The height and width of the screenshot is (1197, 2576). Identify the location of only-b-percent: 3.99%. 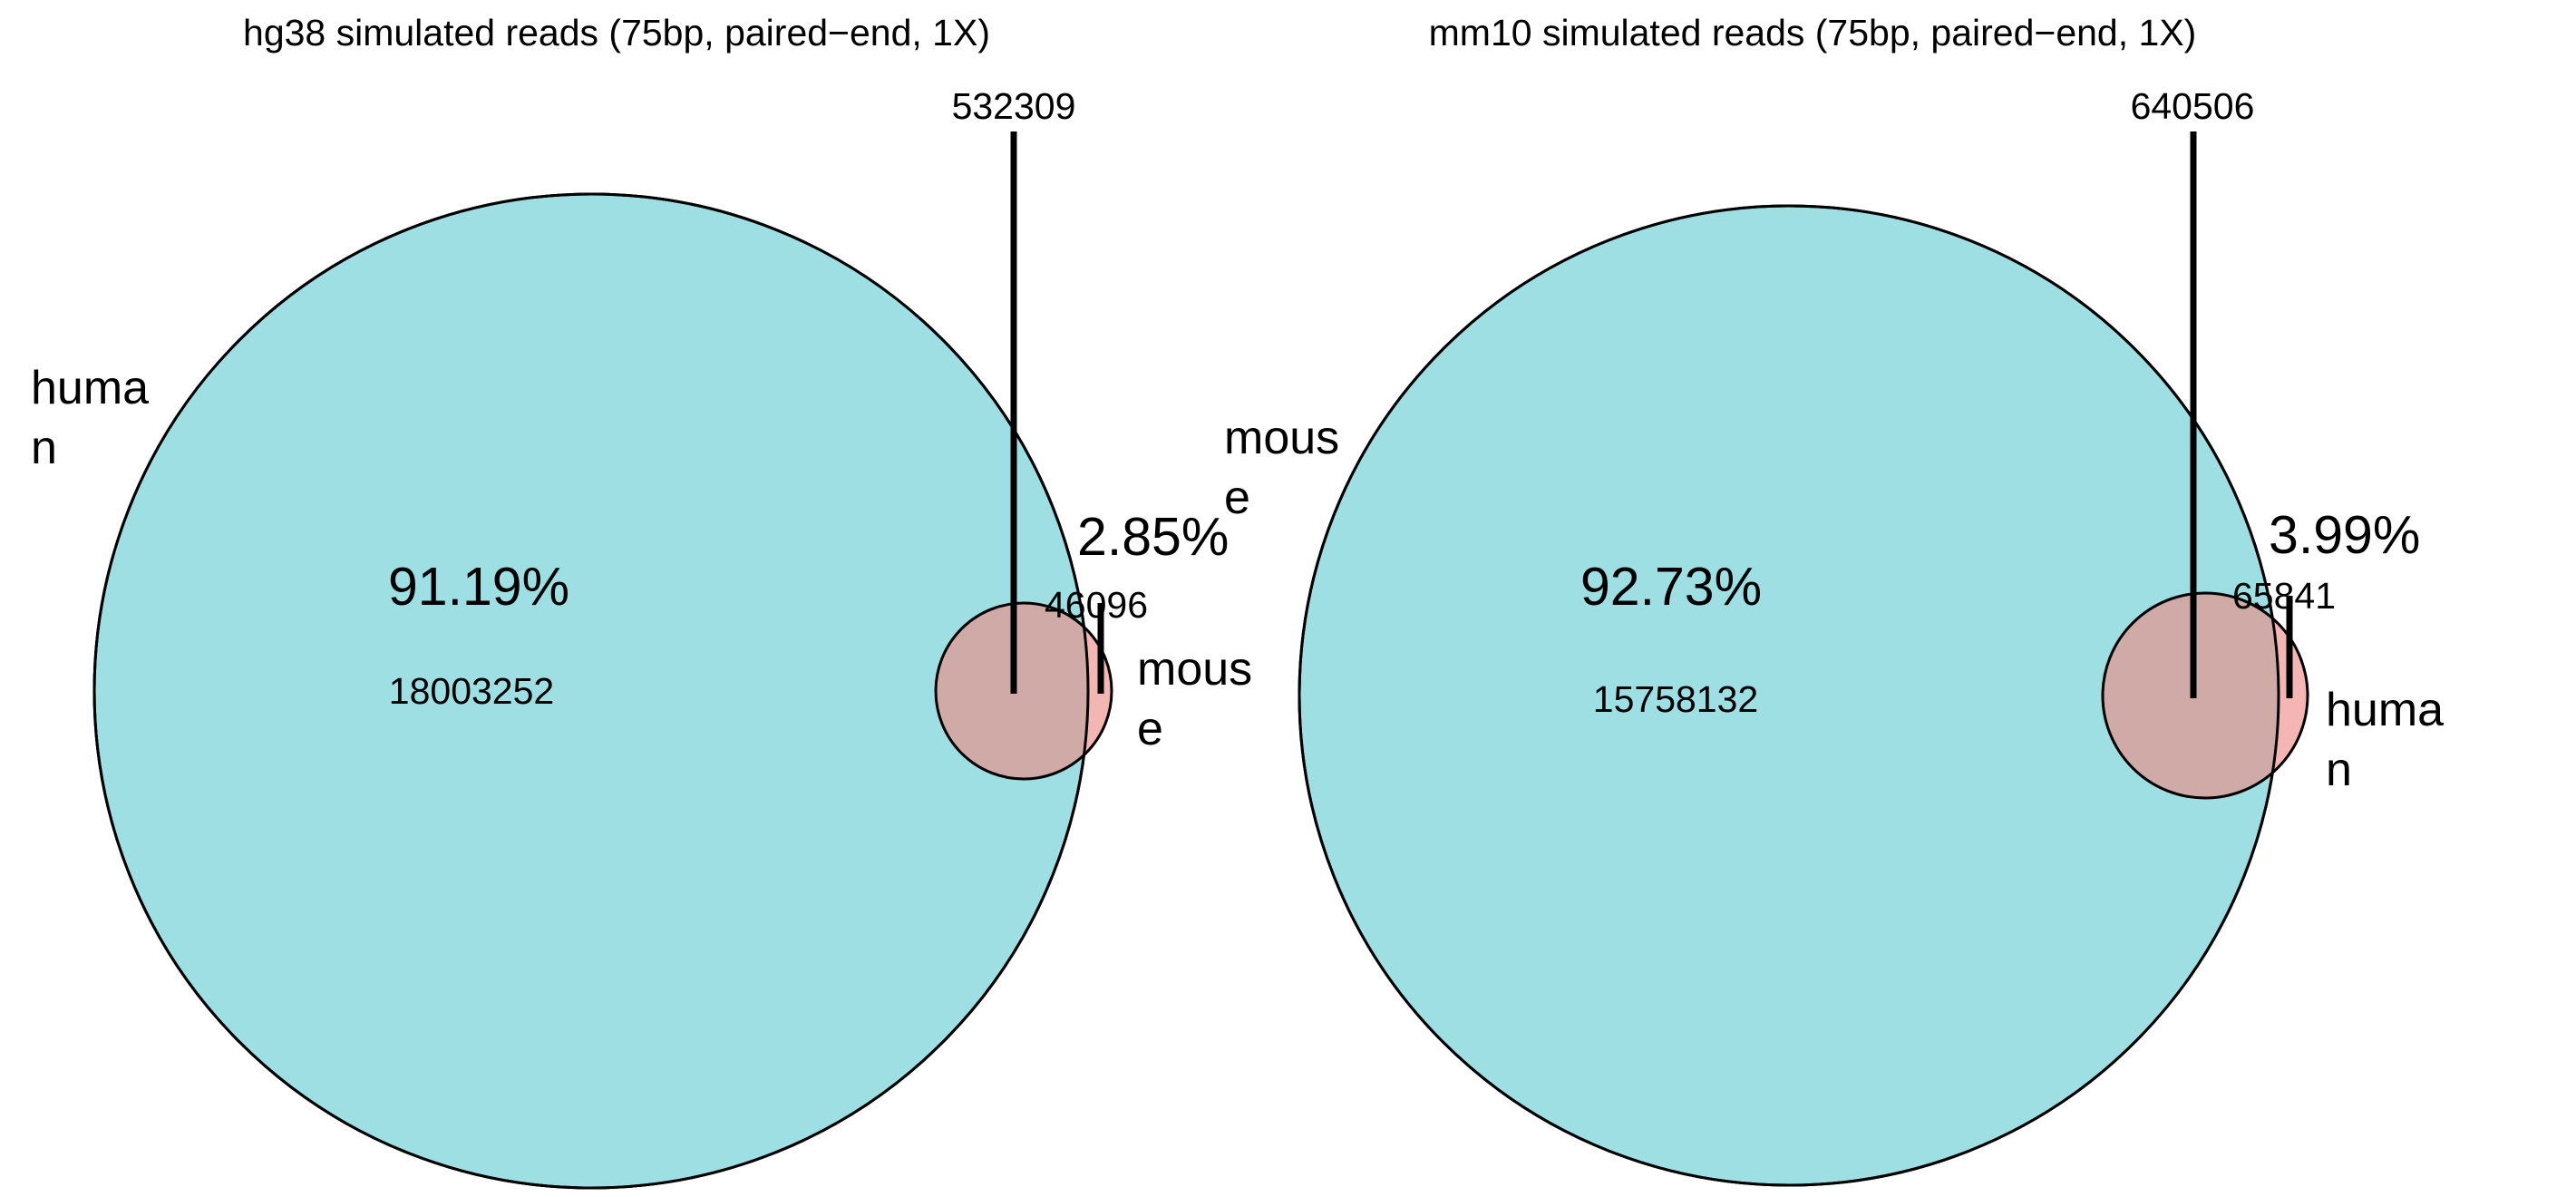
(2344, 535).